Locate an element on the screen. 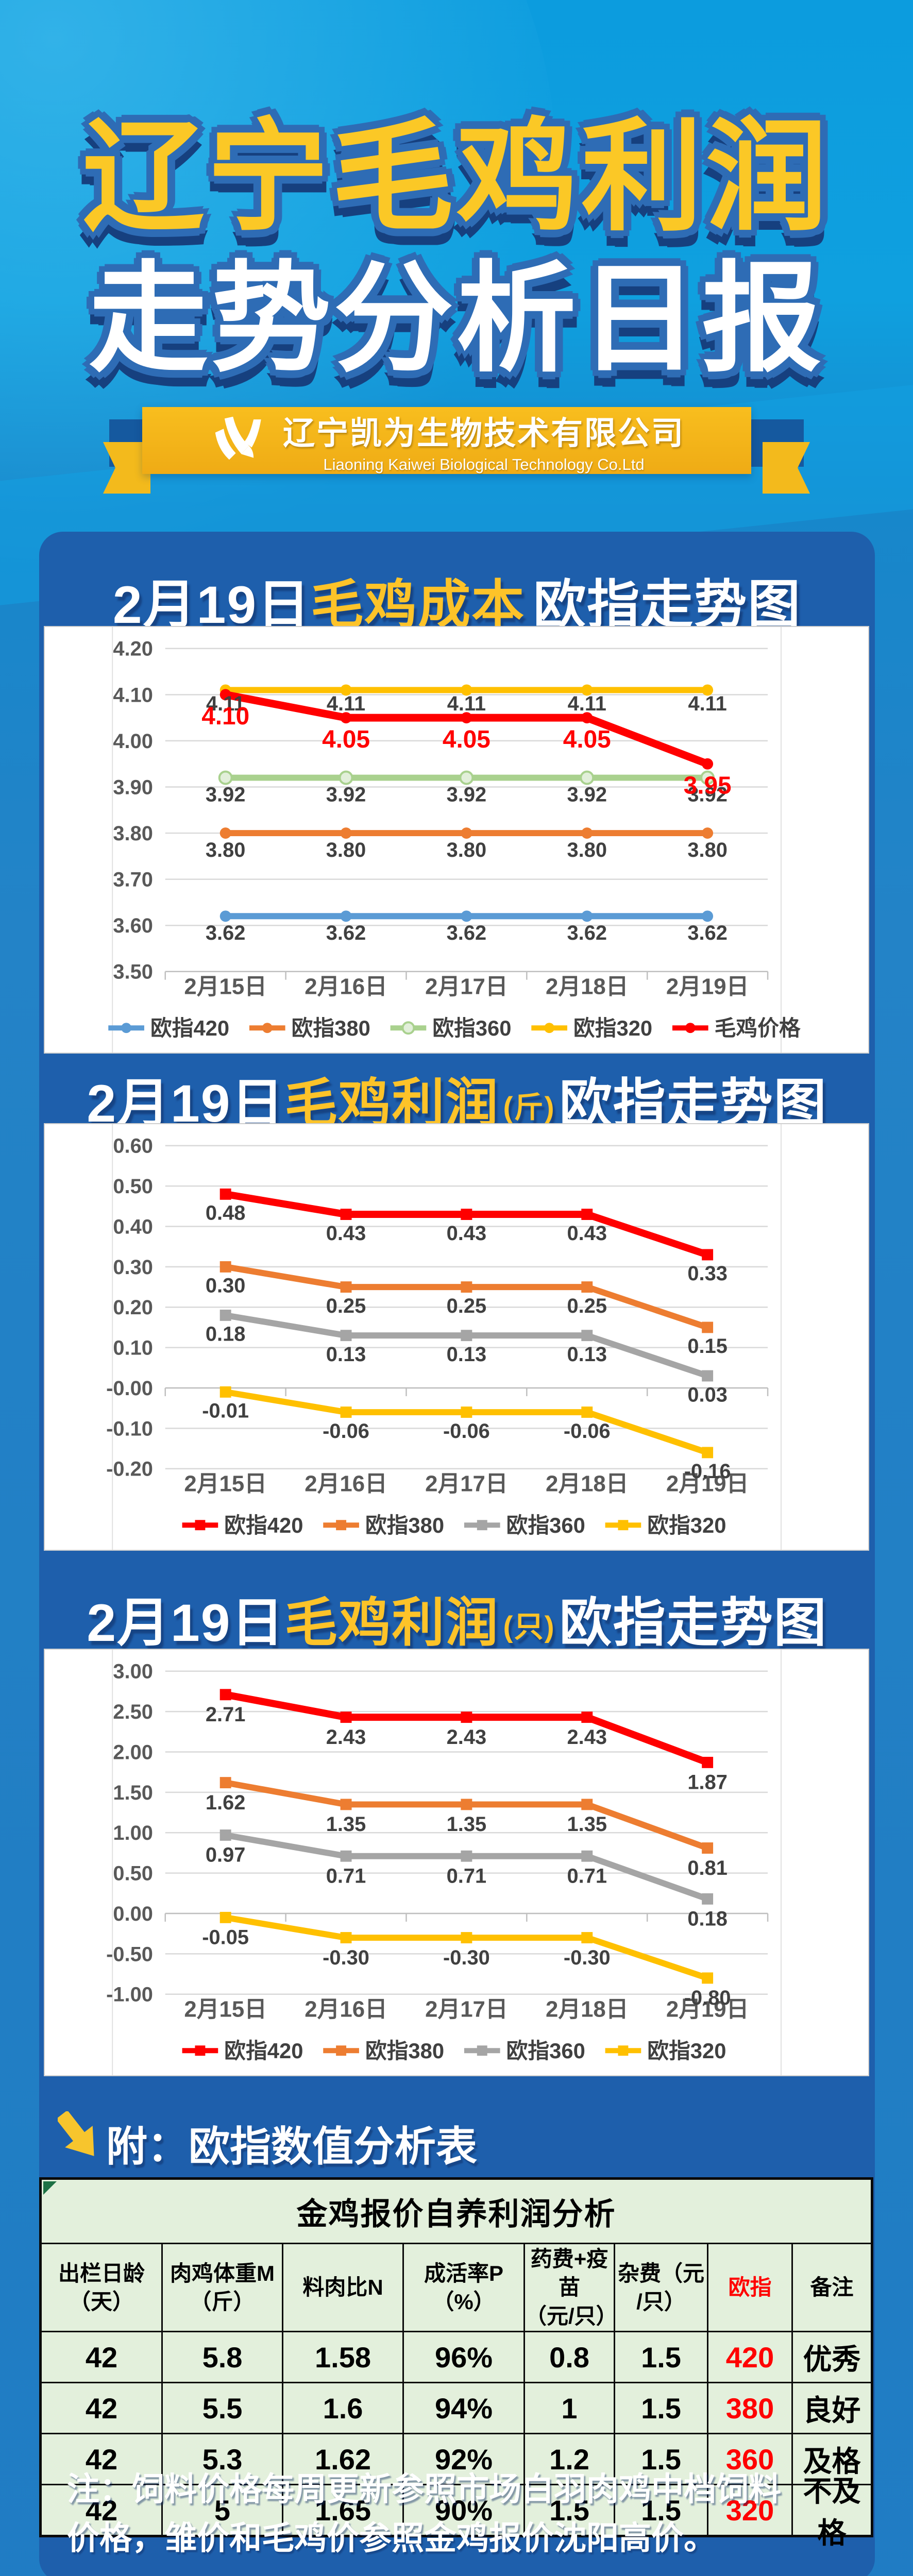 This screenshot has width=913, height=2576. data-label: 0.30 is located at coordinates (226, 1286).